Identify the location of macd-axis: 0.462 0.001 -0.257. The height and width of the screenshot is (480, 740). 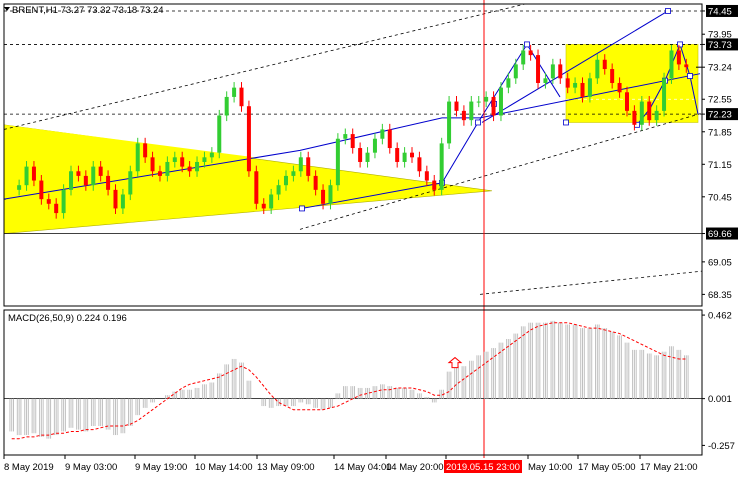
(718, 381).